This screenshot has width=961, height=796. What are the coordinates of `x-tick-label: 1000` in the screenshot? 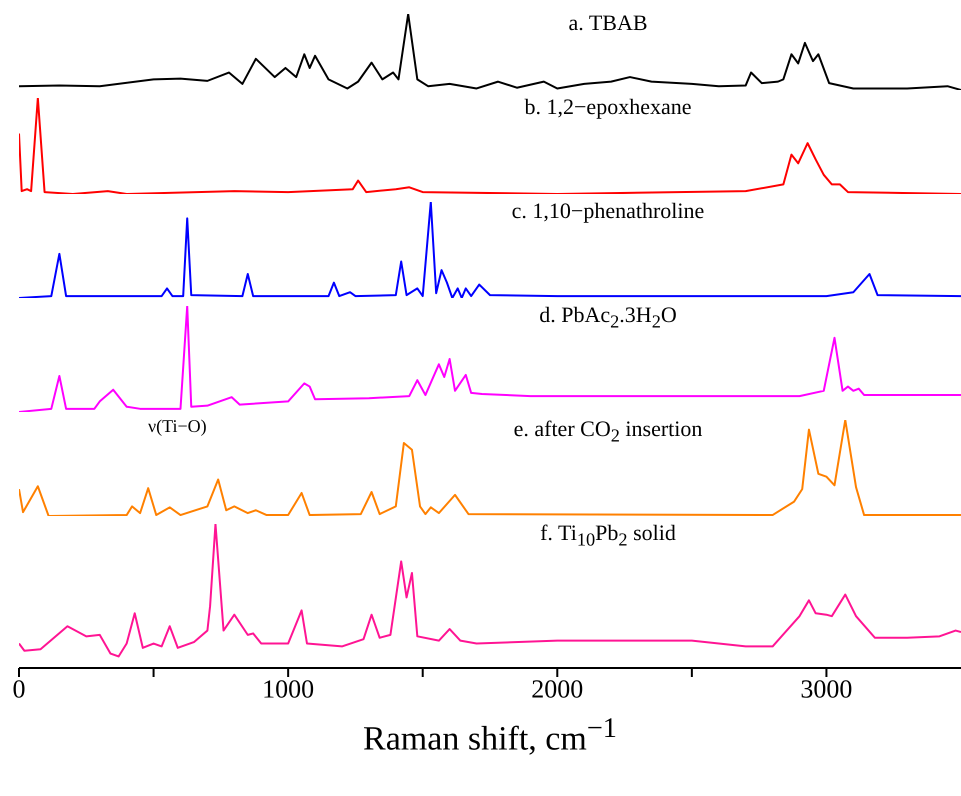 It's located at (288, 689).